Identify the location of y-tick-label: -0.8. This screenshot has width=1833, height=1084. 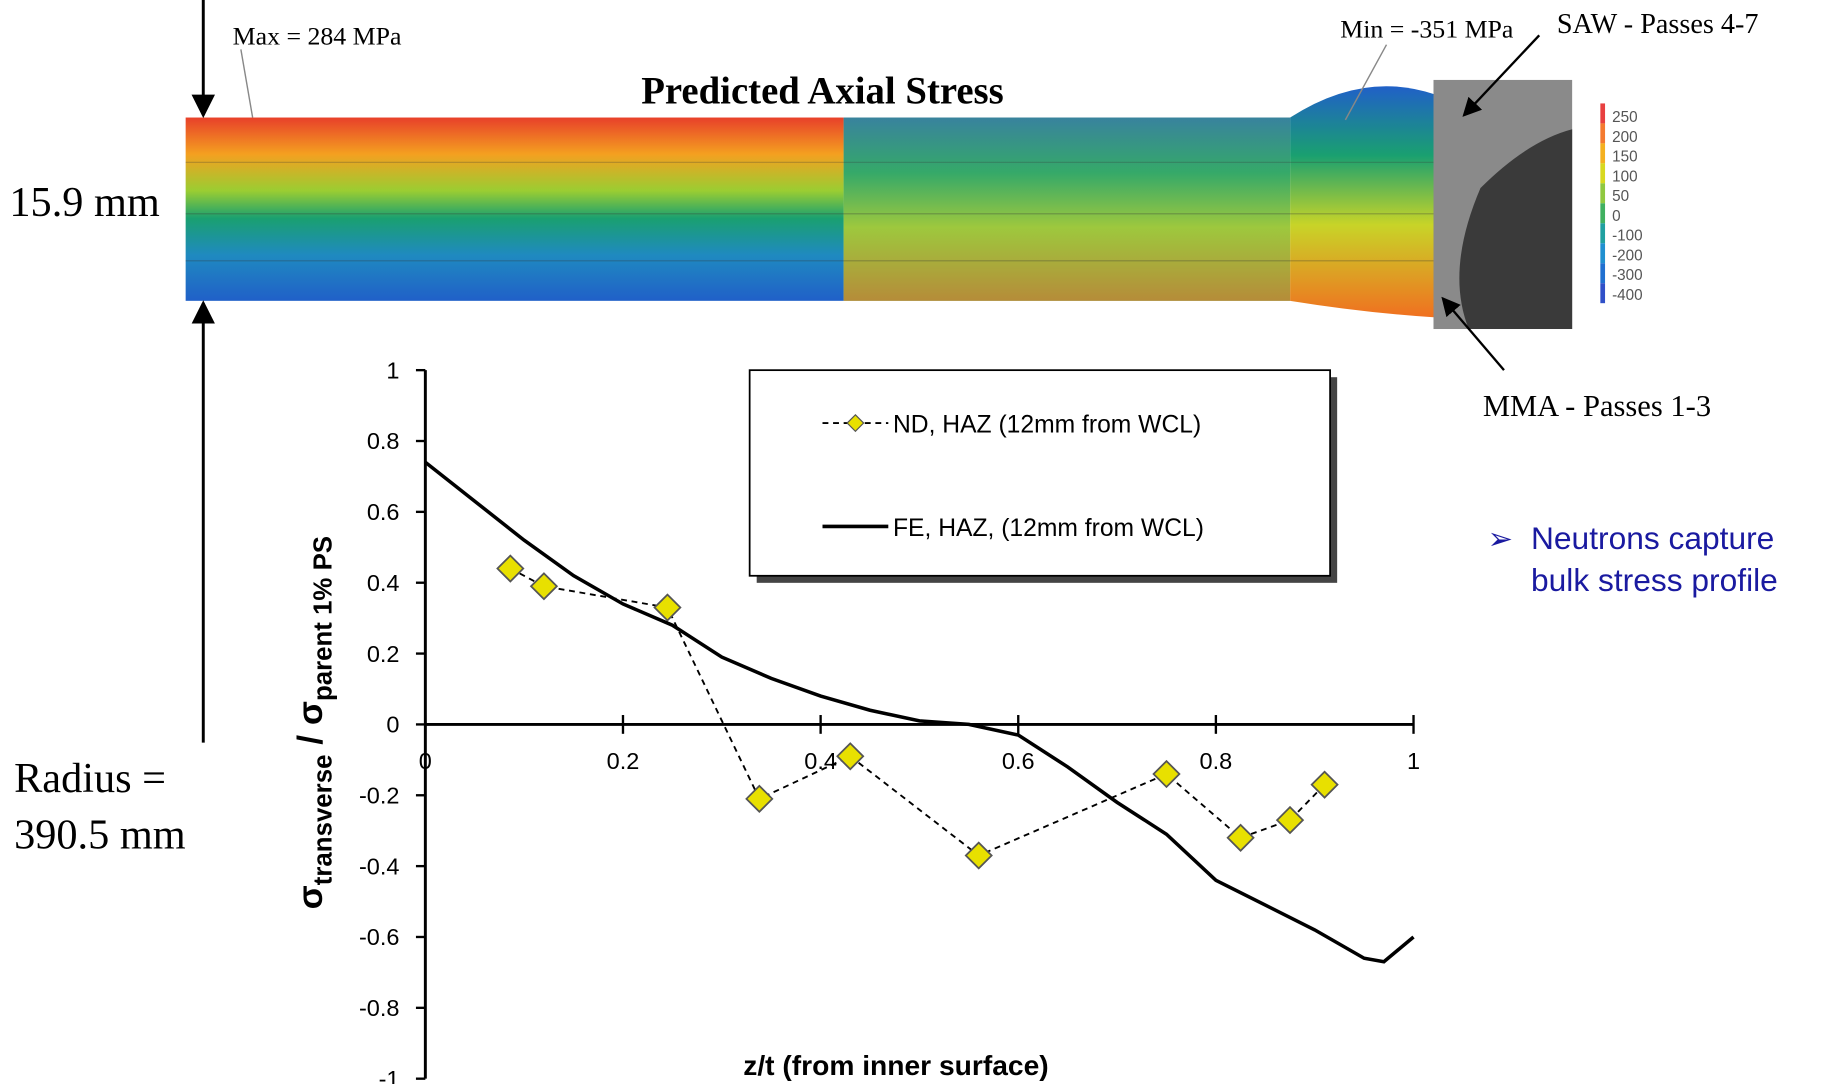
(379, 1008).